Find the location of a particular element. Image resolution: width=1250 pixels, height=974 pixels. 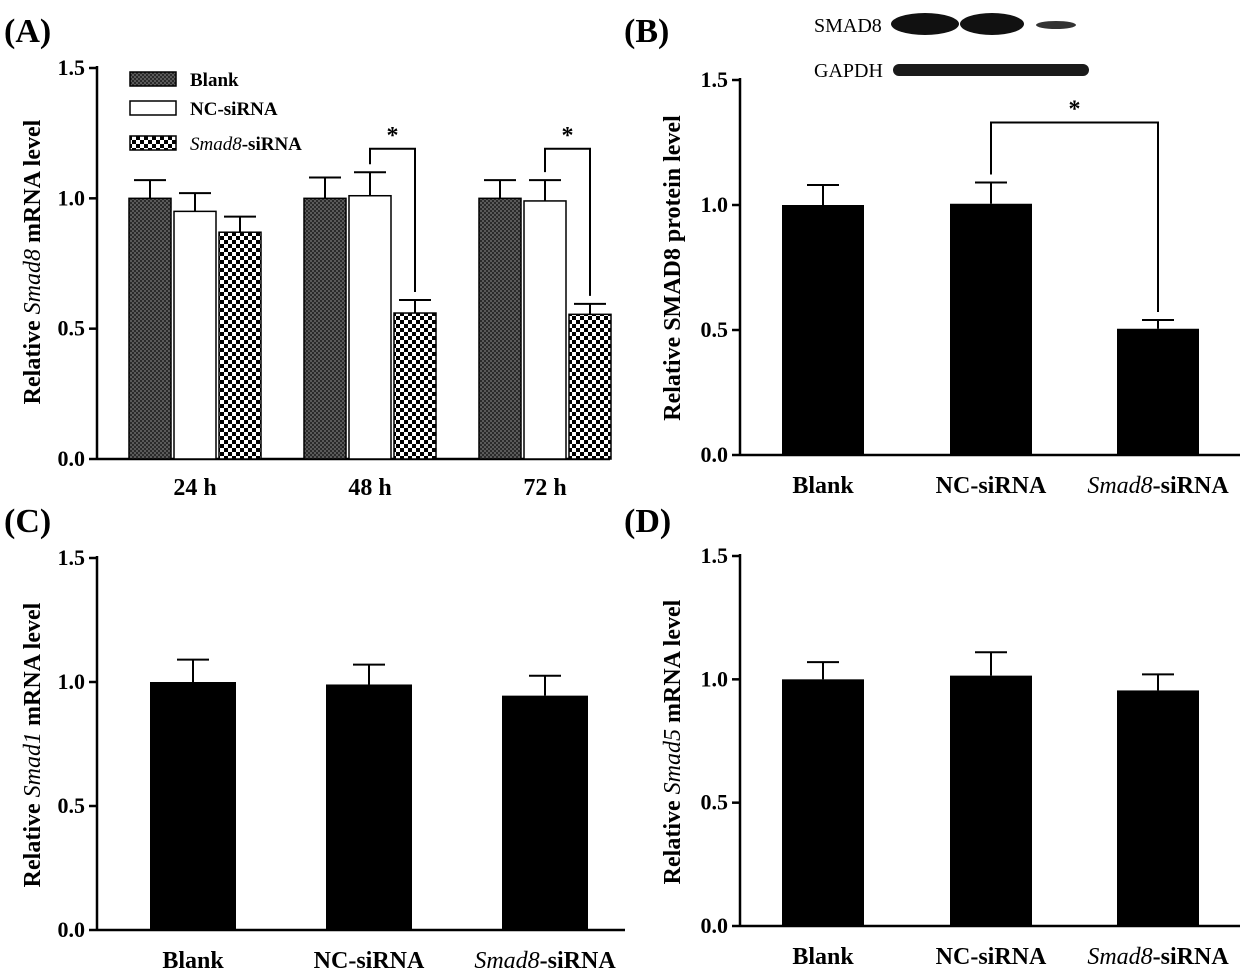

y-tick-label-a: 1.0 is located at coordinates (72, 197).